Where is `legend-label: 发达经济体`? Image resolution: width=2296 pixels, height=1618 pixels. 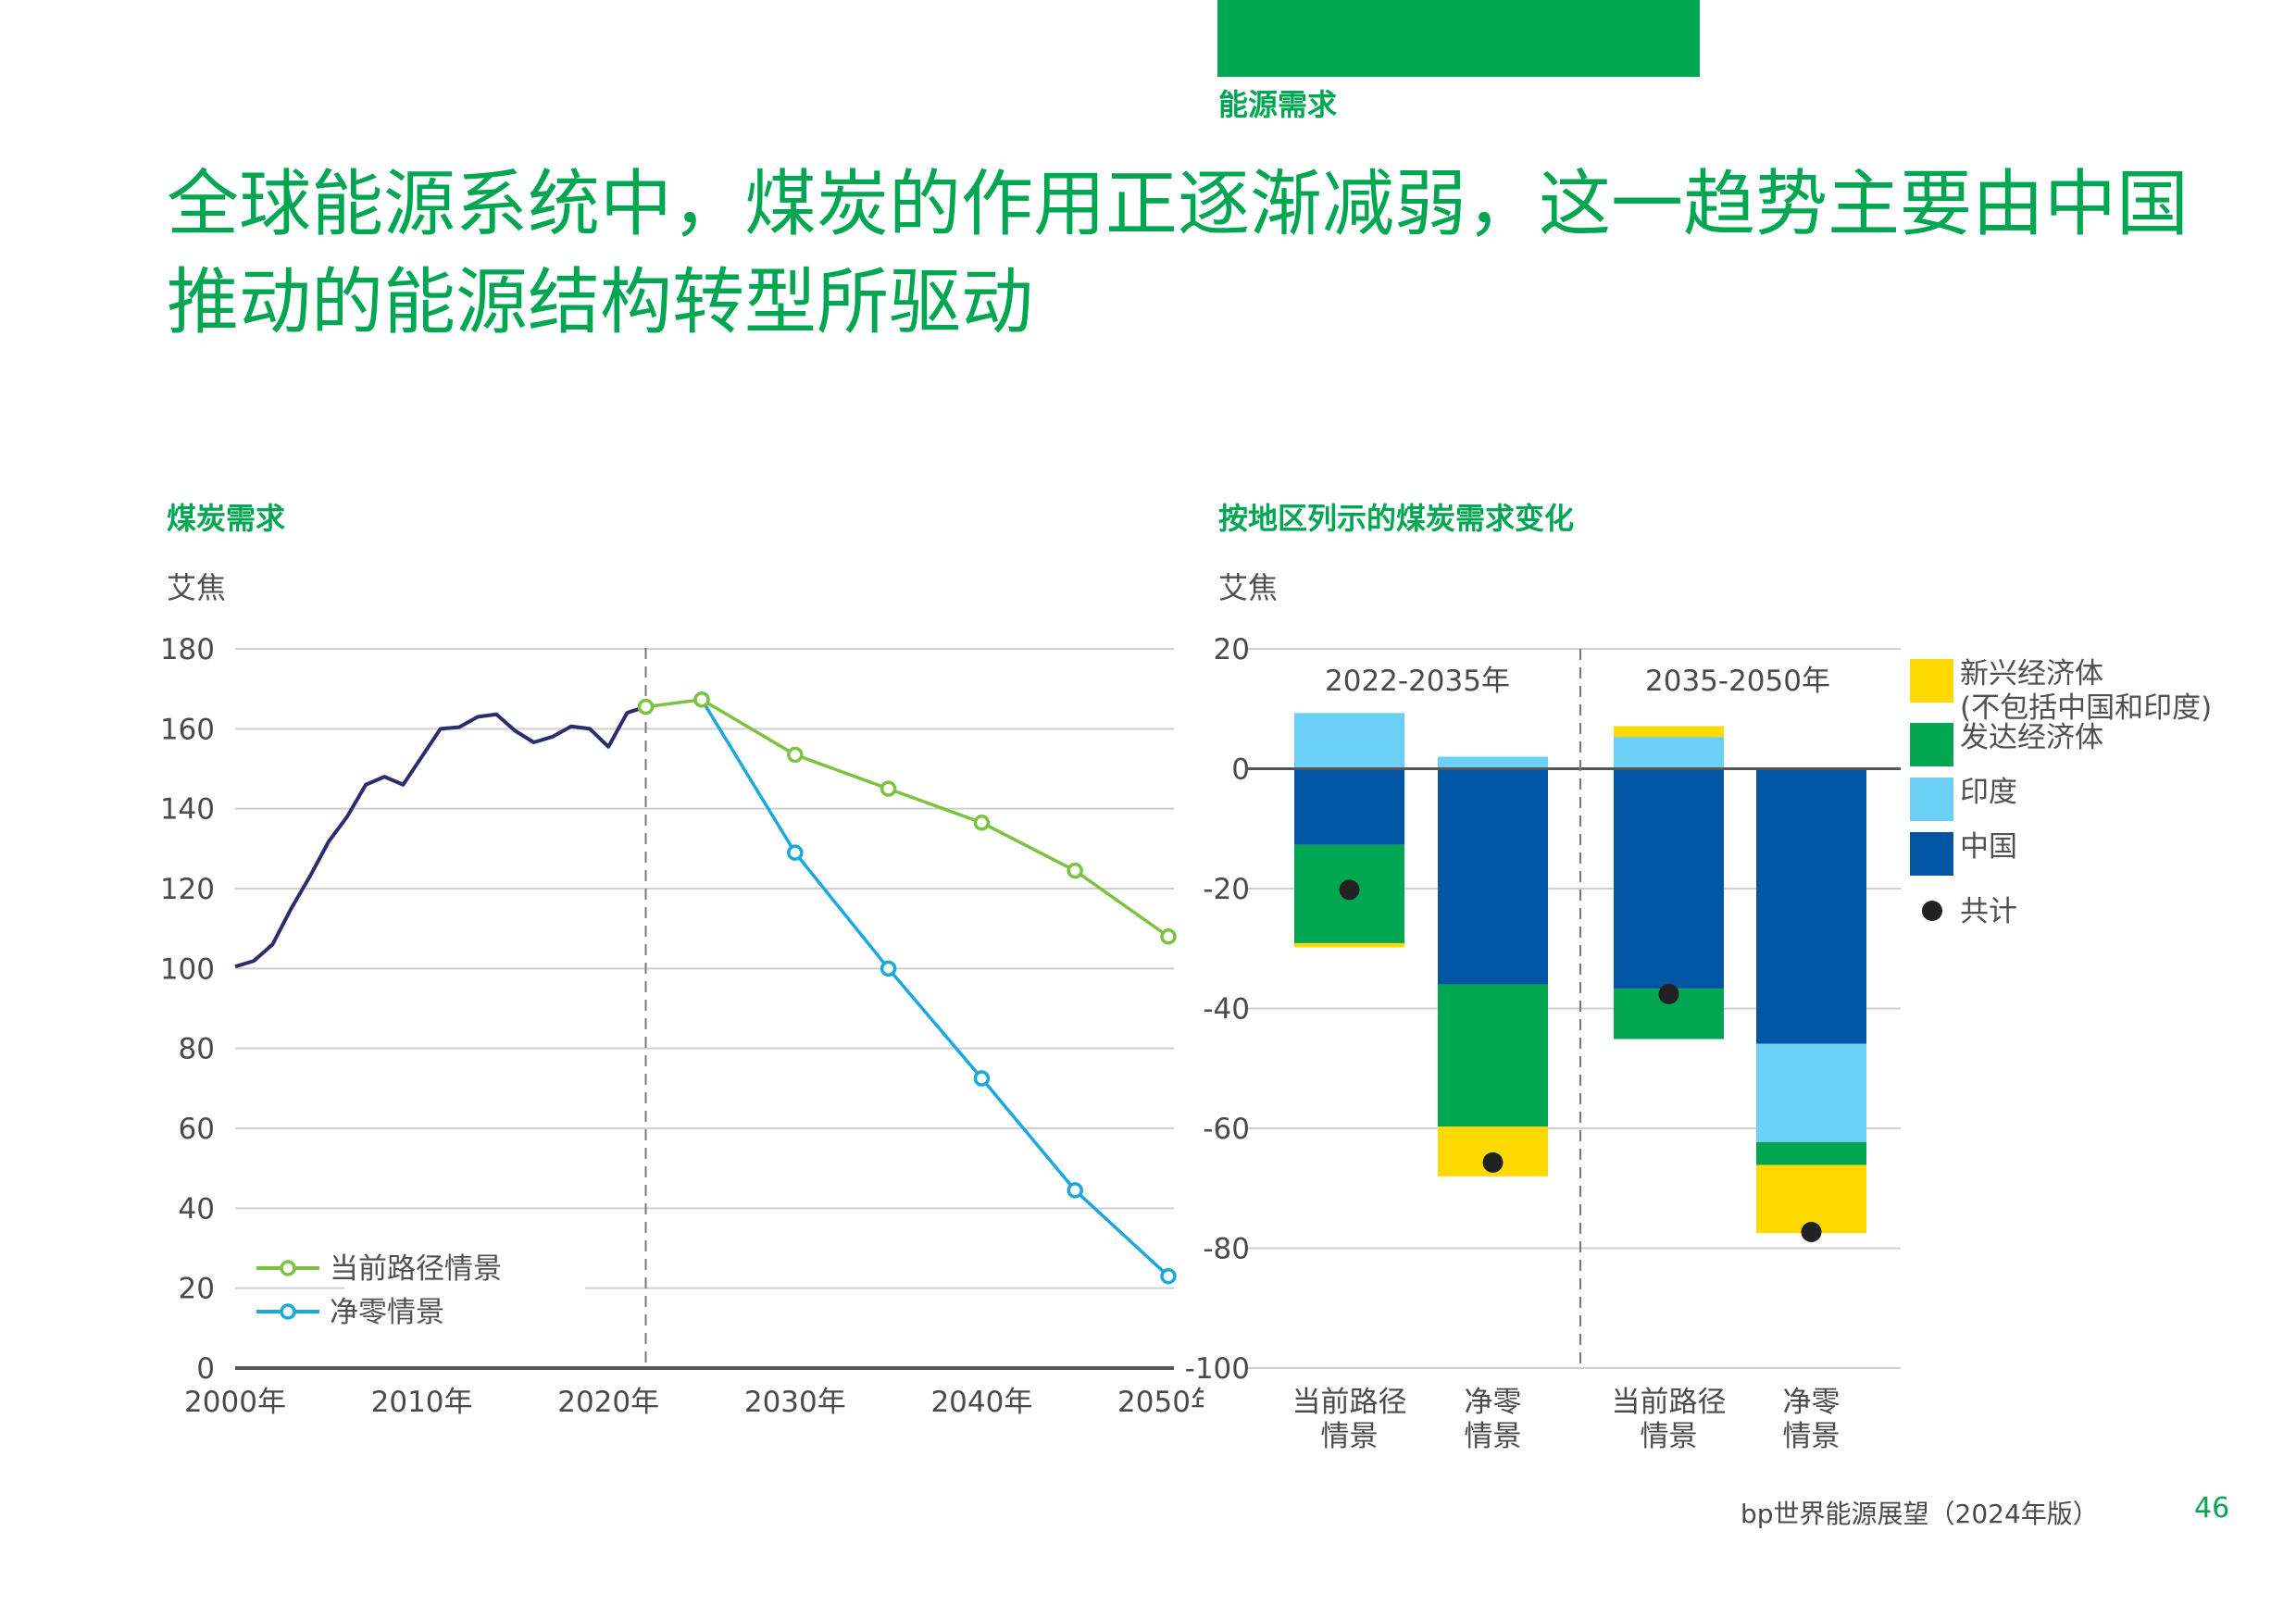 legend-label: 发达经济体 is located at coordinates (2031, 737).